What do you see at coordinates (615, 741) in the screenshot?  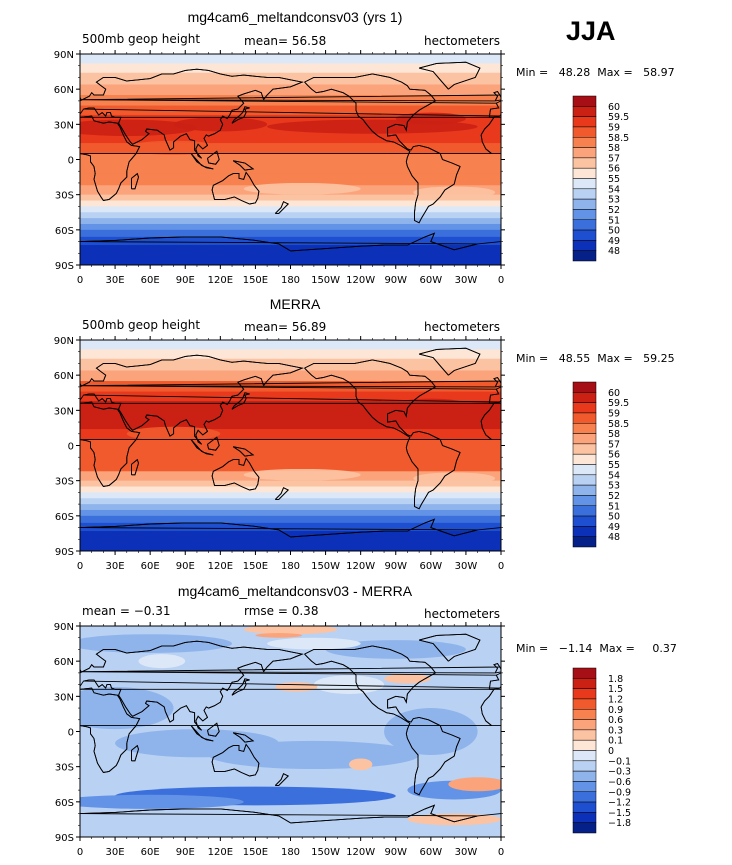 I see `colorbar-label: 0.1` at bounding box center [615, 741].